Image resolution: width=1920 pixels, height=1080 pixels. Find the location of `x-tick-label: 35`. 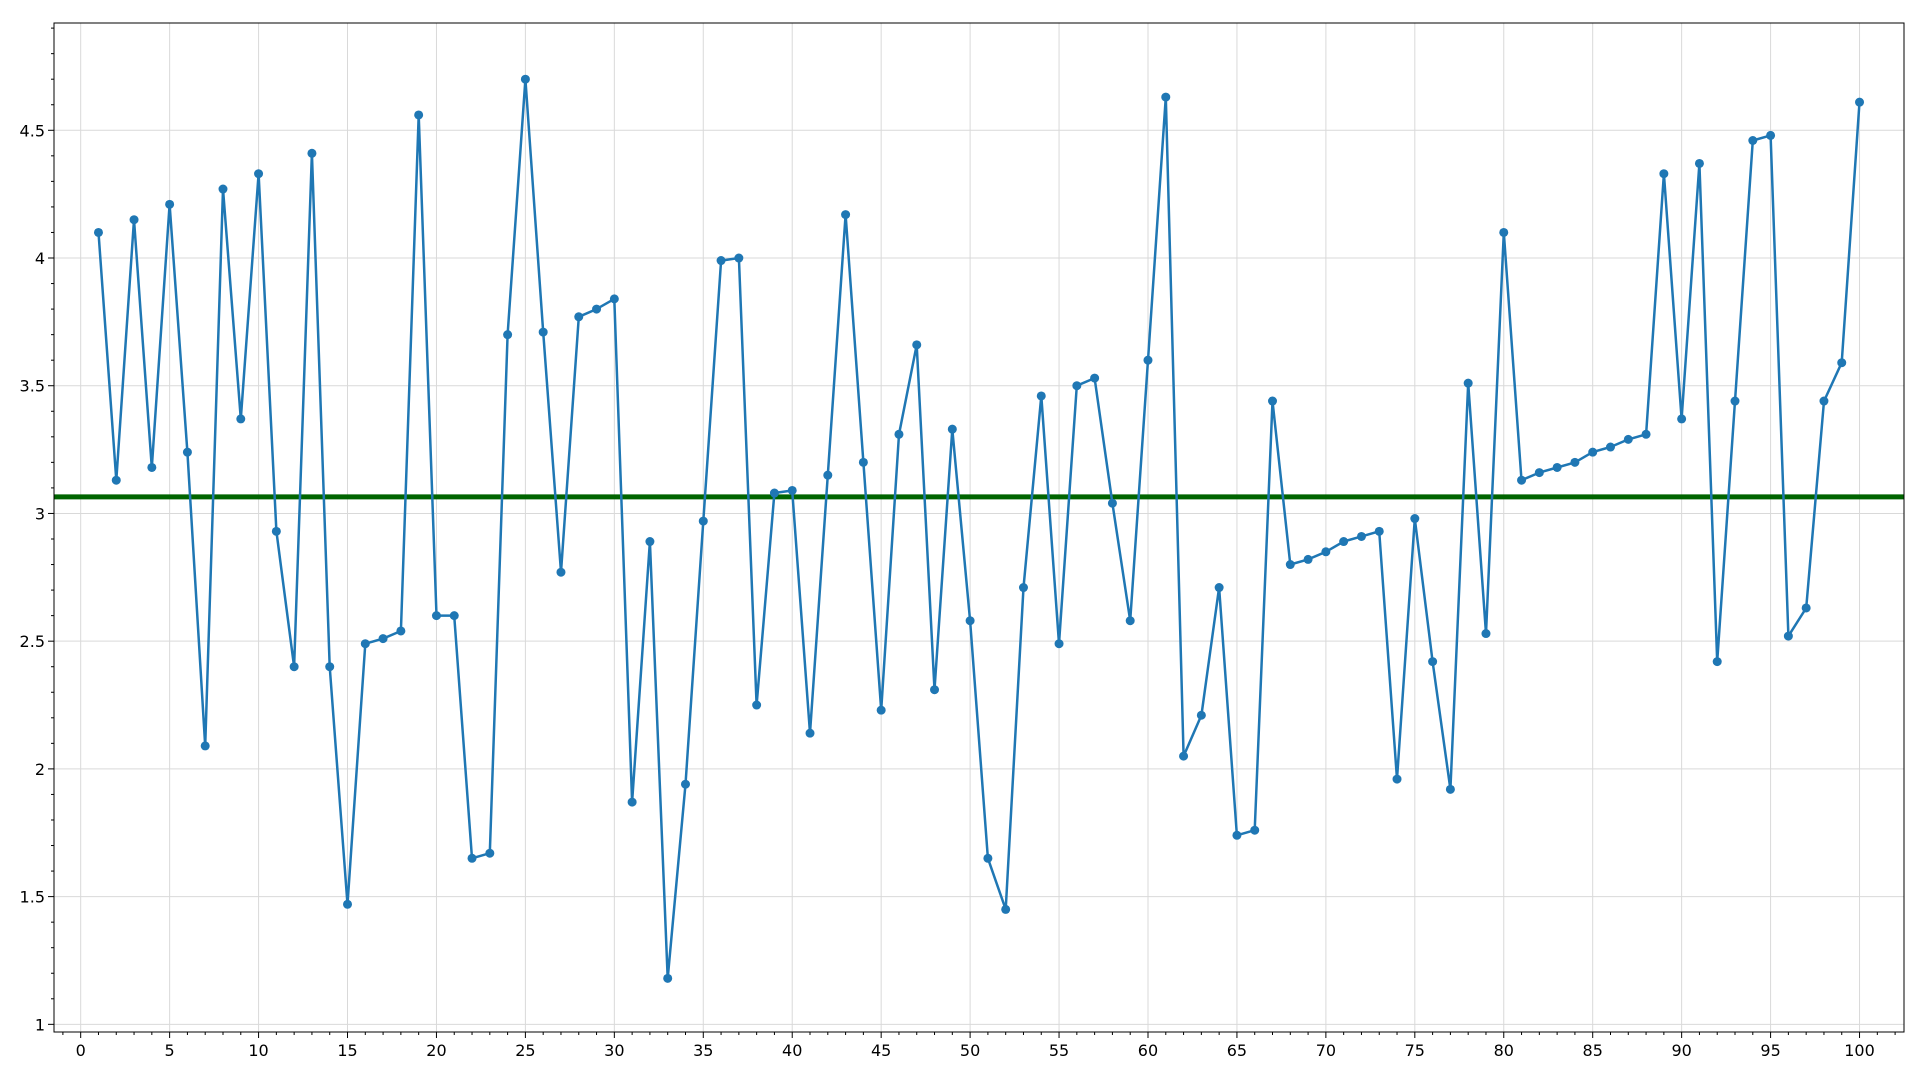

x-tick-label: 35 is located at coordinates (703, 1050).